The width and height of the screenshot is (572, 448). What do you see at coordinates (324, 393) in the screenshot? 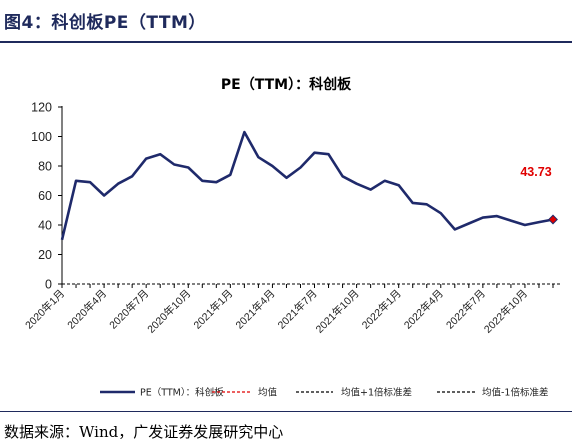
I see `legend: PE（TTM）：科创板 均值 均值+1倍标准差 均值-1倍标准差` at bounding box center [324, 393].